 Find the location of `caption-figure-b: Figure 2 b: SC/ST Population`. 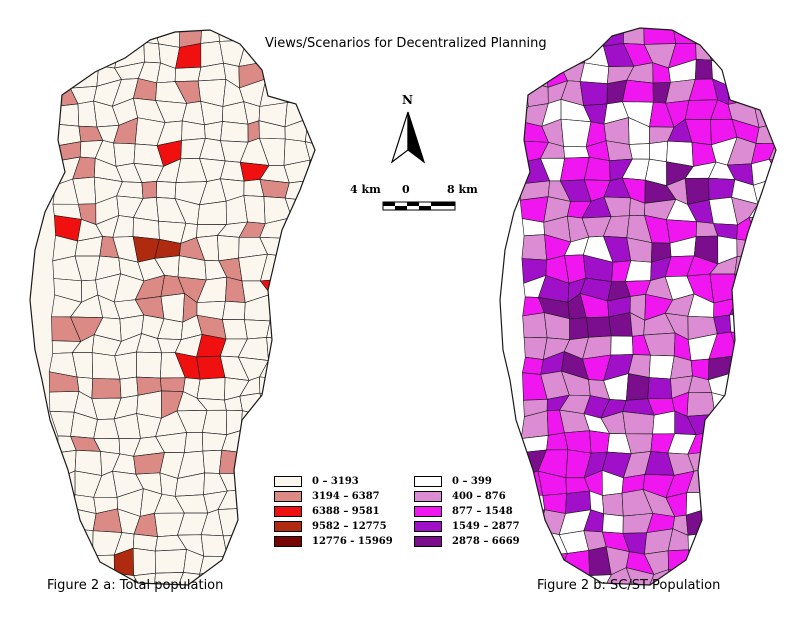

caption-figure-b: Figure 2 b: SC/ST Population is located at coordinates (629, 585).